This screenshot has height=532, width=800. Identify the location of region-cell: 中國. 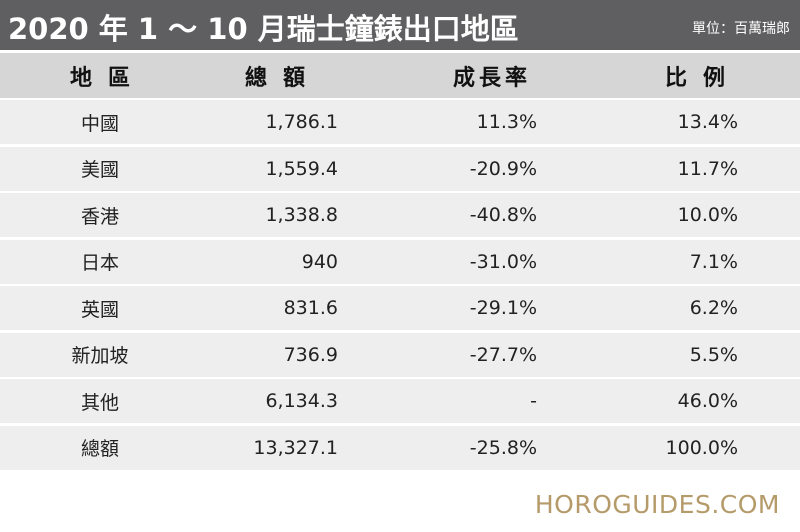
(99, 123).